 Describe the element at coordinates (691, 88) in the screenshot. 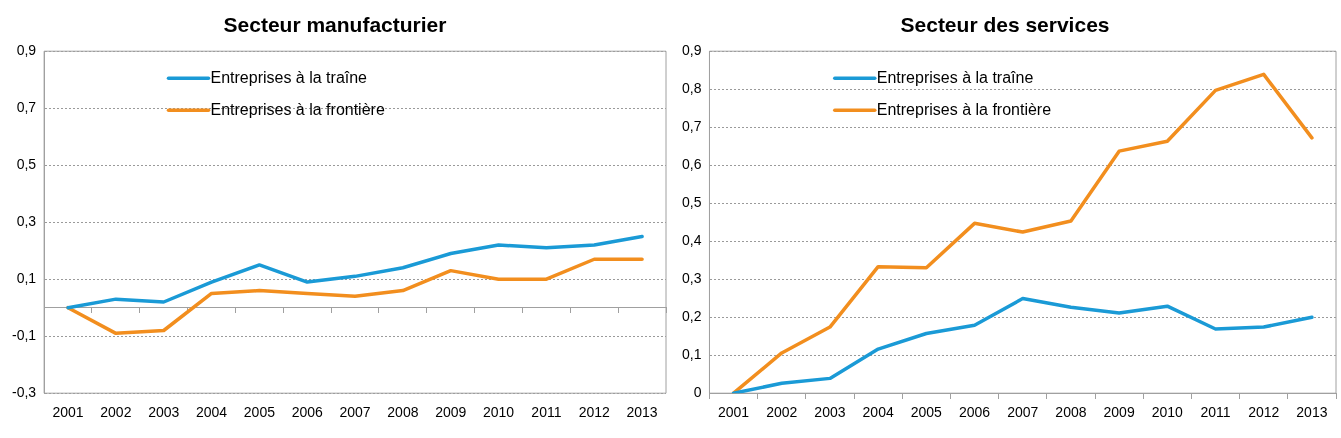

I see `y-tick-label: 0,8` at that location.